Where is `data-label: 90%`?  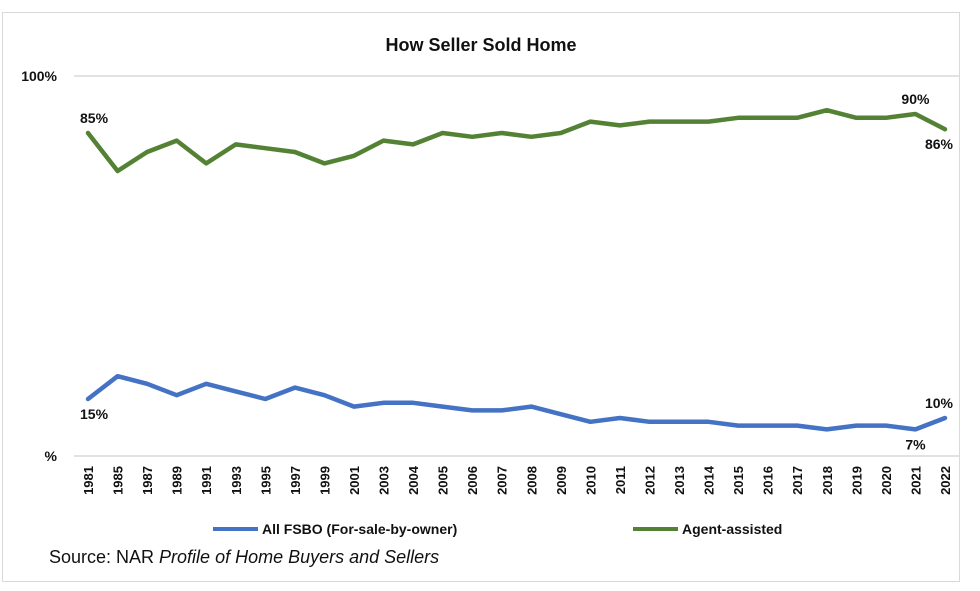
data-label: 90% is located at coordinates (915, 99).